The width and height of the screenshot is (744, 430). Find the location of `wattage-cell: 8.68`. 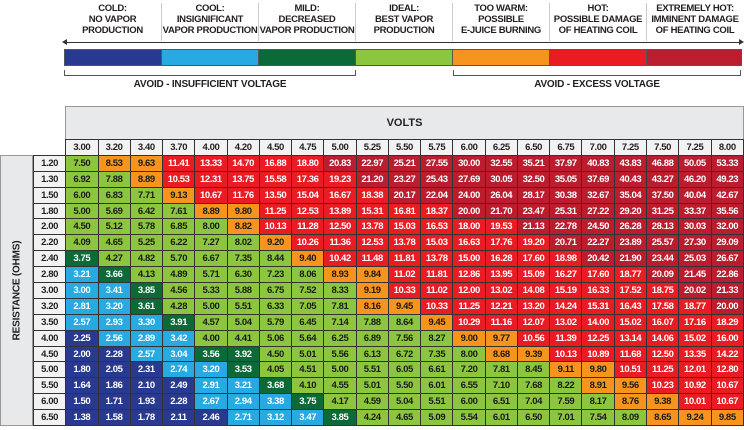

wattage-cell: 8.68 is located at coordinates (501, 354).